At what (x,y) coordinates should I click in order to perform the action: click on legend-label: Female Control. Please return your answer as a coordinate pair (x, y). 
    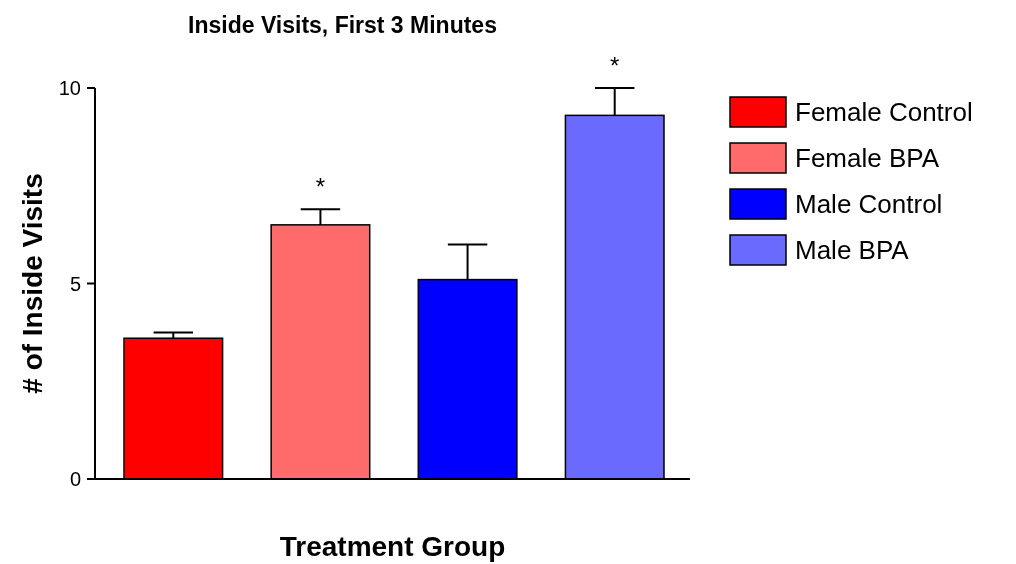
    Looking at the image, I should click on (884, 112).